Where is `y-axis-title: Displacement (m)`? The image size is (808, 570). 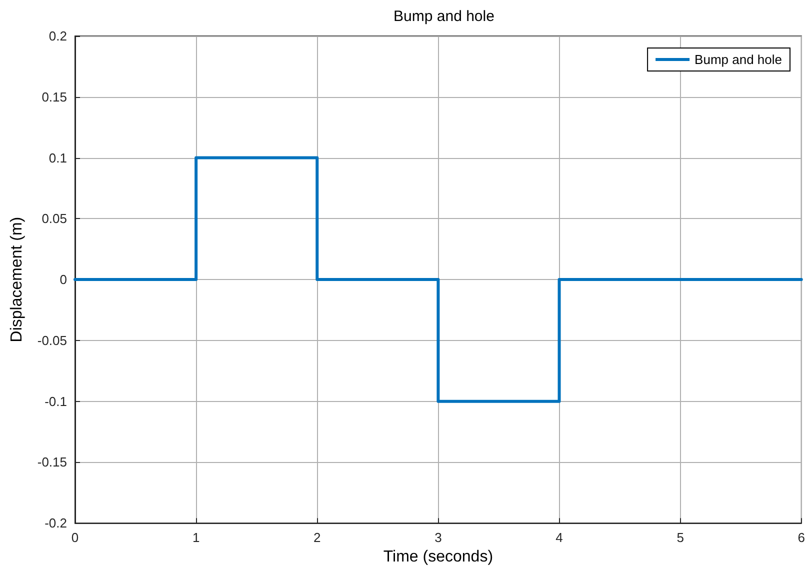
y-axis-title: Displacement (m) is located at coordinates (17, 279).